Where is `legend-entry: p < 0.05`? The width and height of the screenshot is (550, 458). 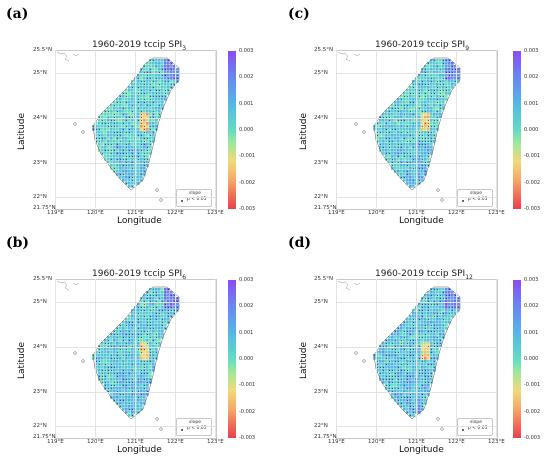 legend-entry: p < 0.05 is located at coordinates (197, 199).